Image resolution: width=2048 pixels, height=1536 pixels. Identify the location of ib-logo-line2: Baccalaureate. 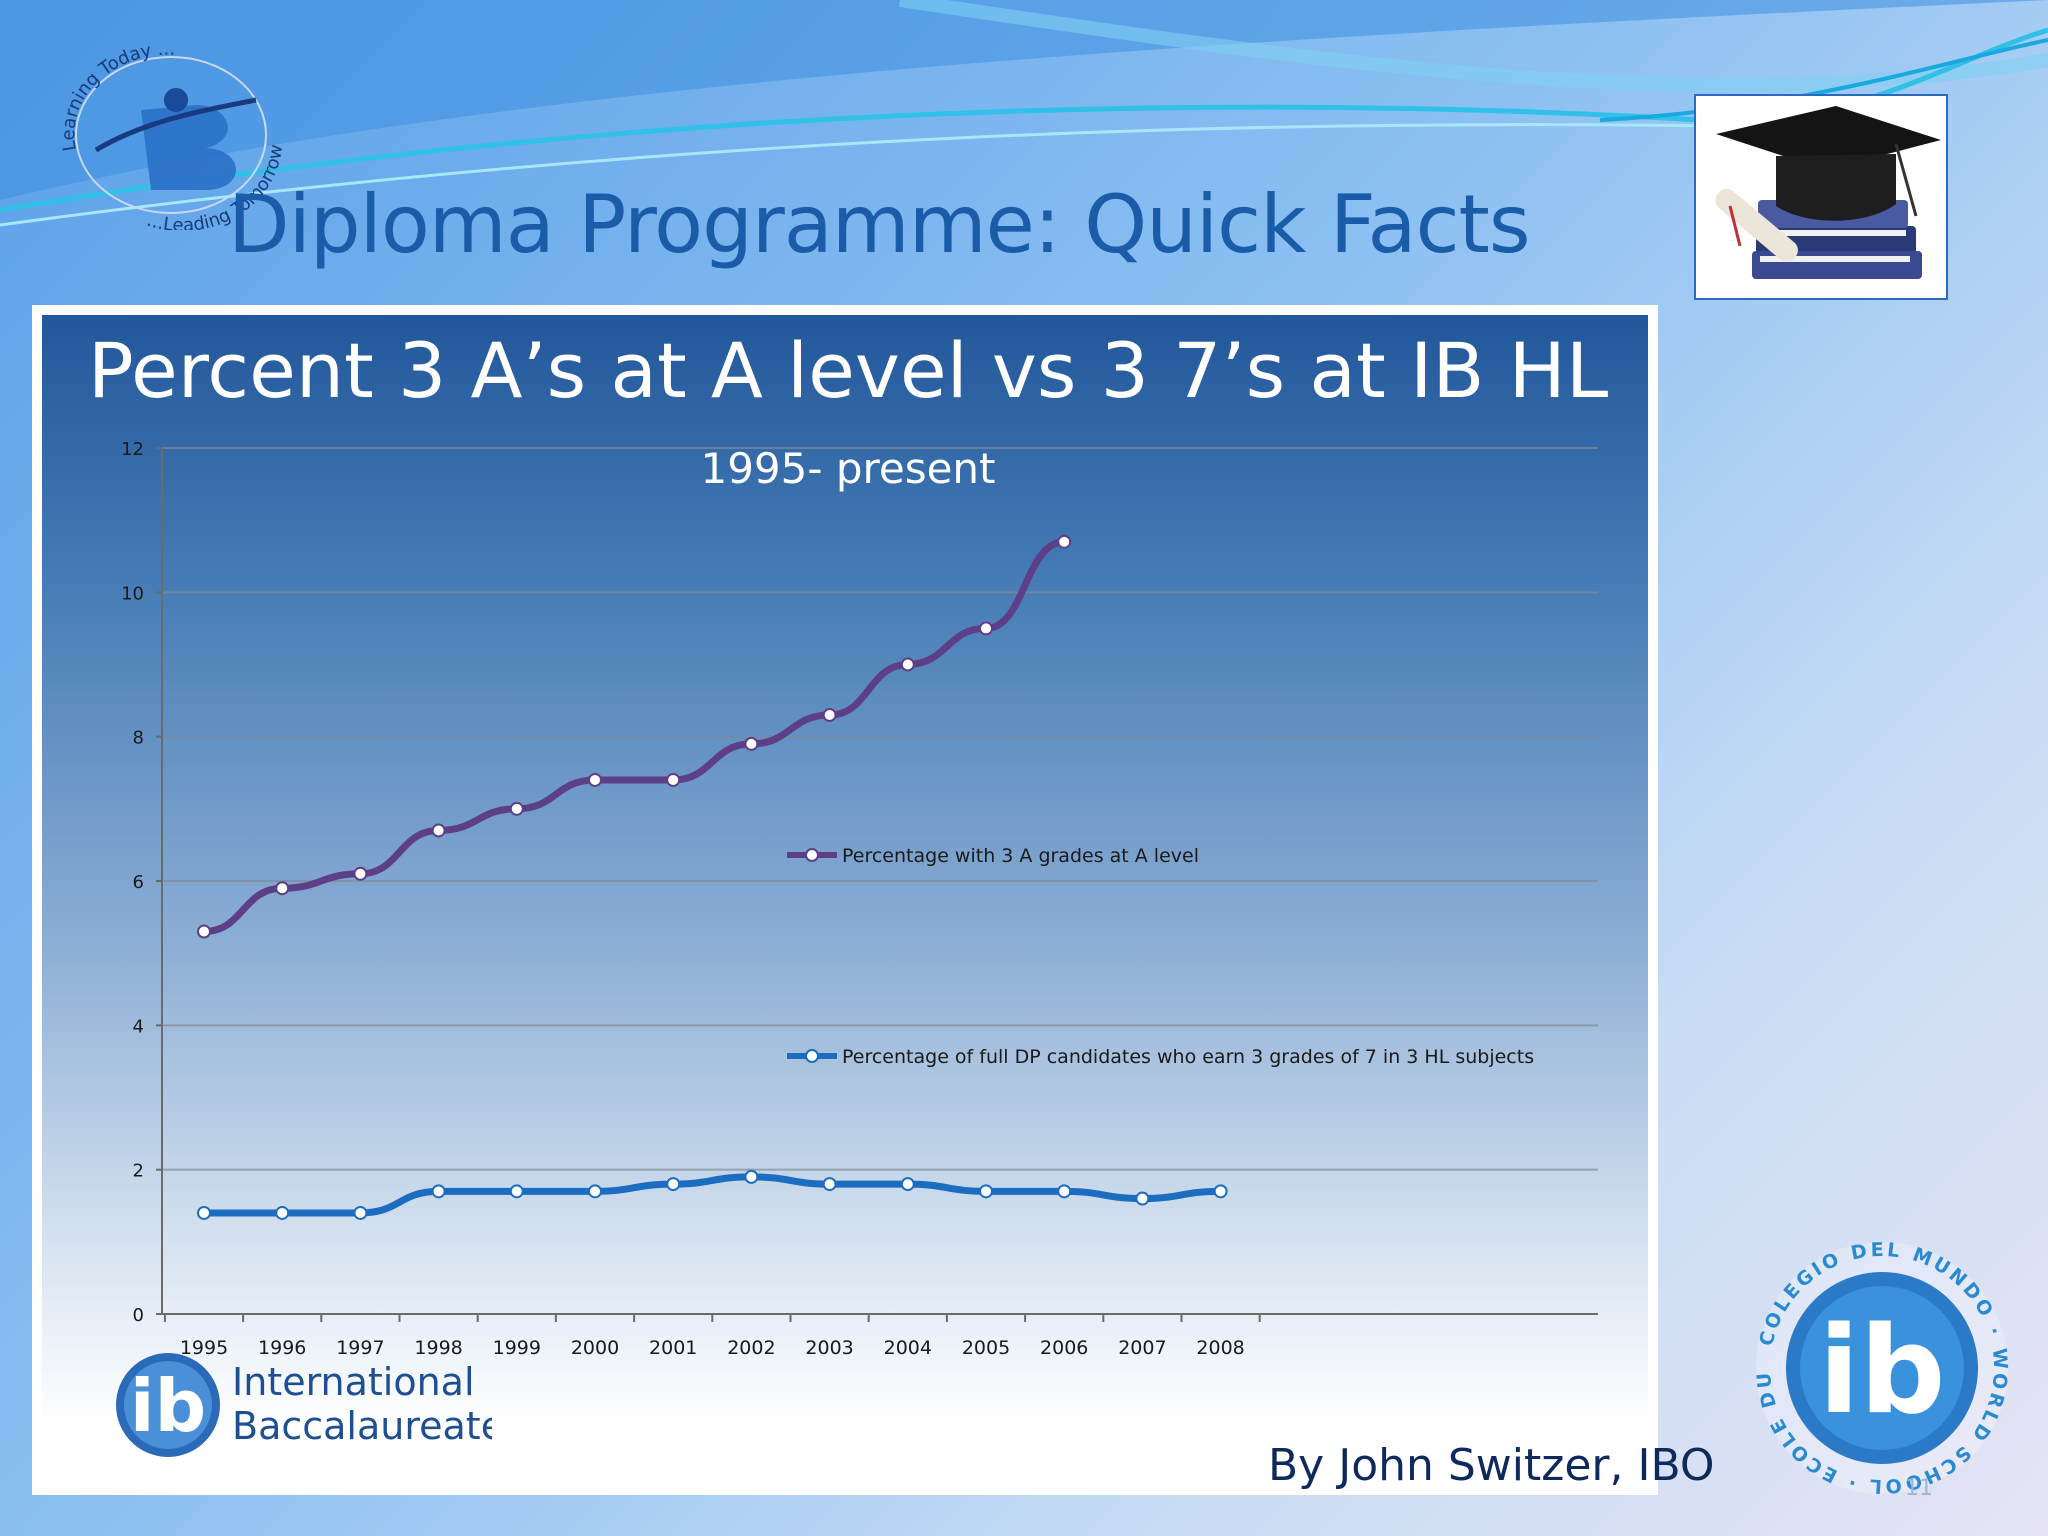
(362, 1426).